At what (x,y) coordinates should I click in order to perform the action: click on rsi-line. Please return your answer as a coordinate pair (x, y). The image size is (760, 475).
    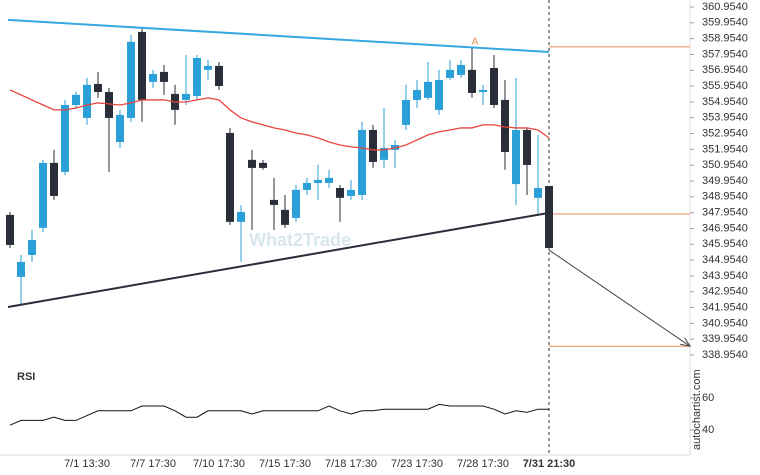
    Looking at the image, I should click on (279, 414).